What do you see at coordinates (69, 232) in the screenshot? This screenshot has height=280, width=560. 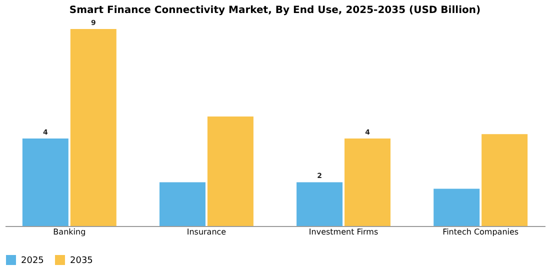 I see `x-tick-label: Banking` at bounding box center [69, 232].